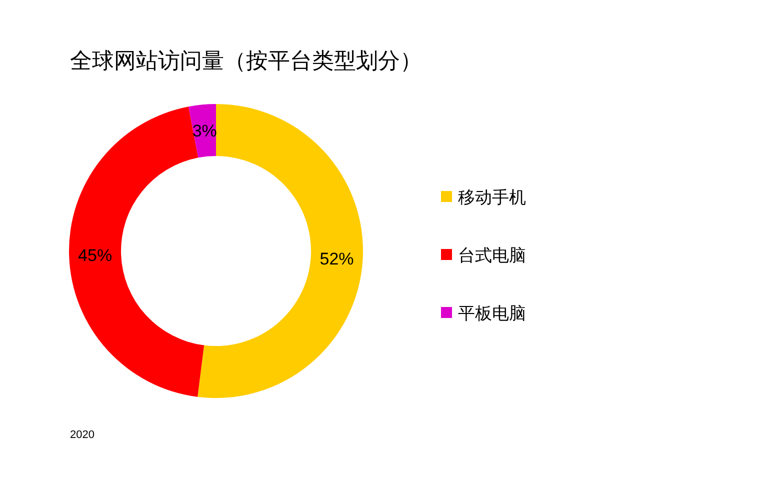 The width and height of the screenshot is (779, 483). Describe the element at coordinates (492, 197) in the screenshot. I see `legend-label: 移动手机` at that location.